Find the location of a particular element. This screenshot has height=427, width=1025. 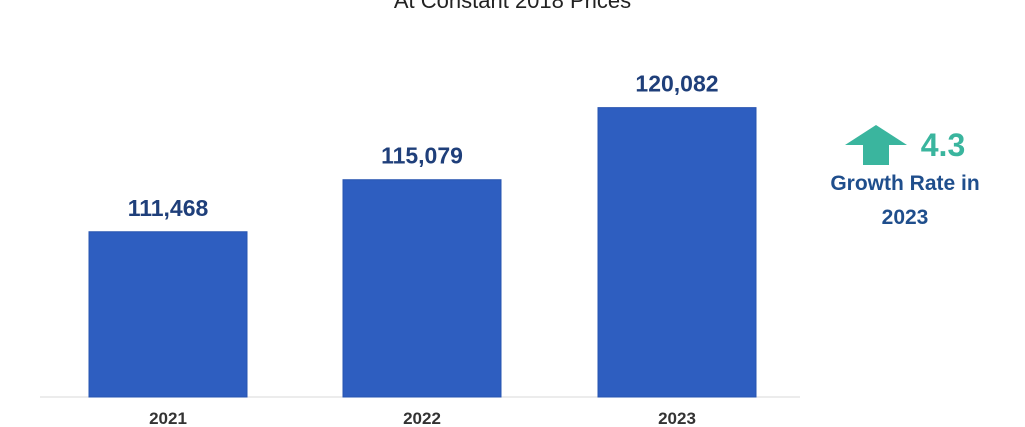

bar-2021 is located at coordinates (168, 314).